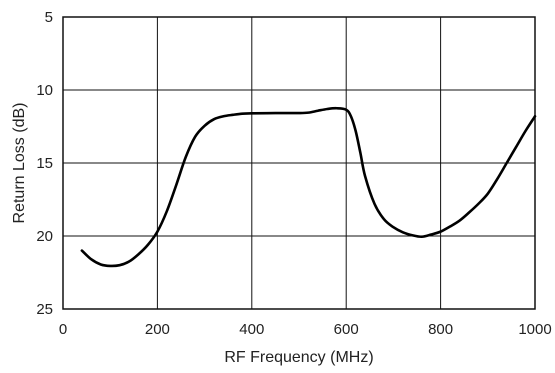 The image size is (555, 373). I want to click on y-tick-label: 25, so click(44, 309).